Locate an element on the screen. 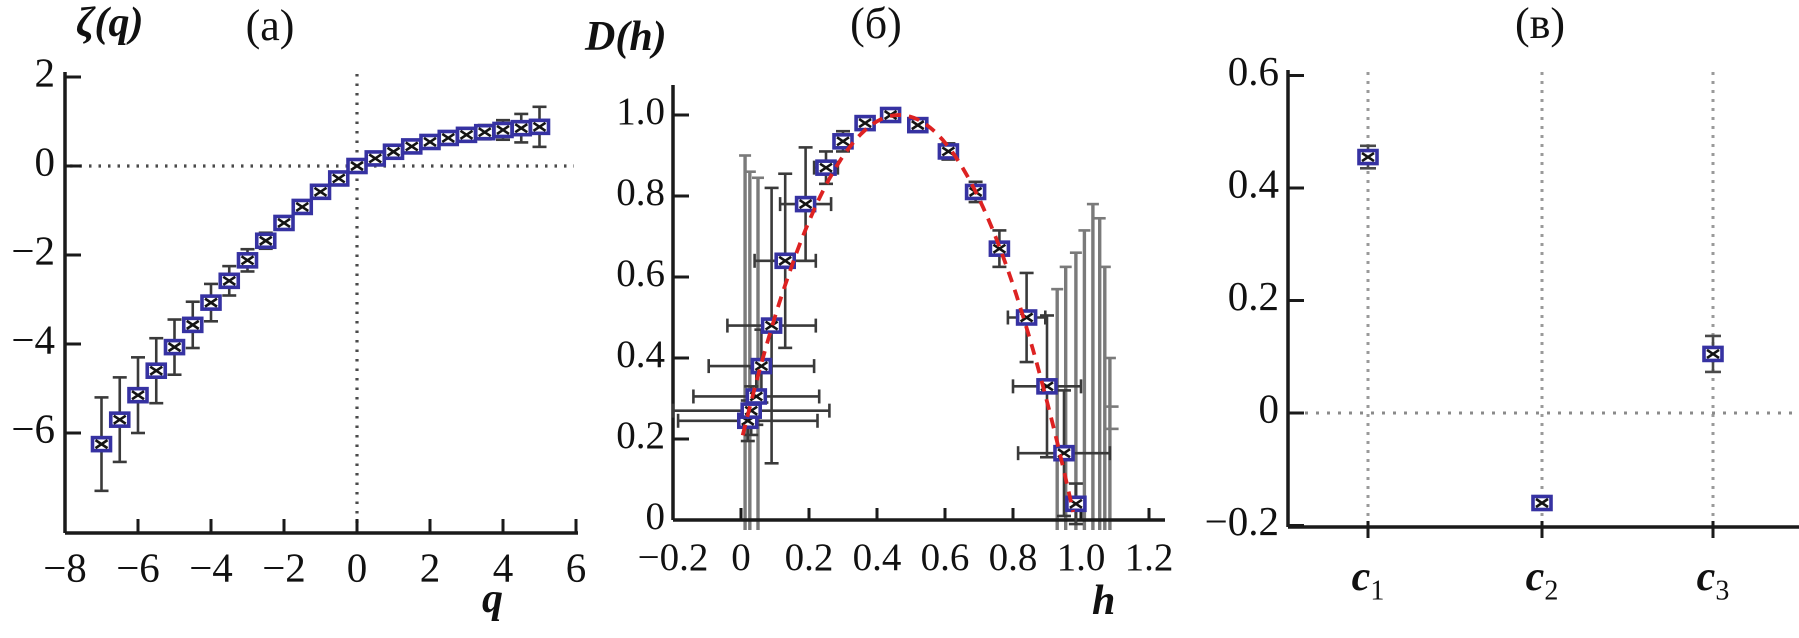 The height and width of the screenshot is (638, 1799). x-tick-label: 6 is located at coordinates (576, 567).